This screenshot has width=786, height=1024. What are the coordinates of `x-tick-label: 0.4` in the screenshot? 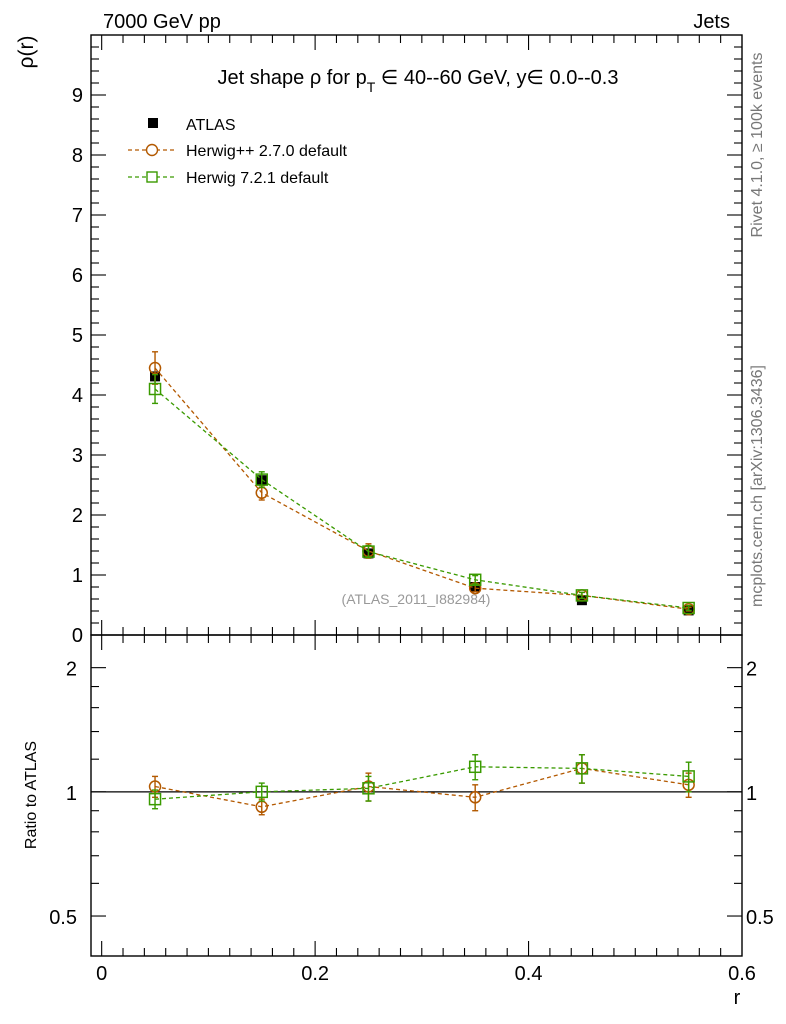 It's located at (529, 974).